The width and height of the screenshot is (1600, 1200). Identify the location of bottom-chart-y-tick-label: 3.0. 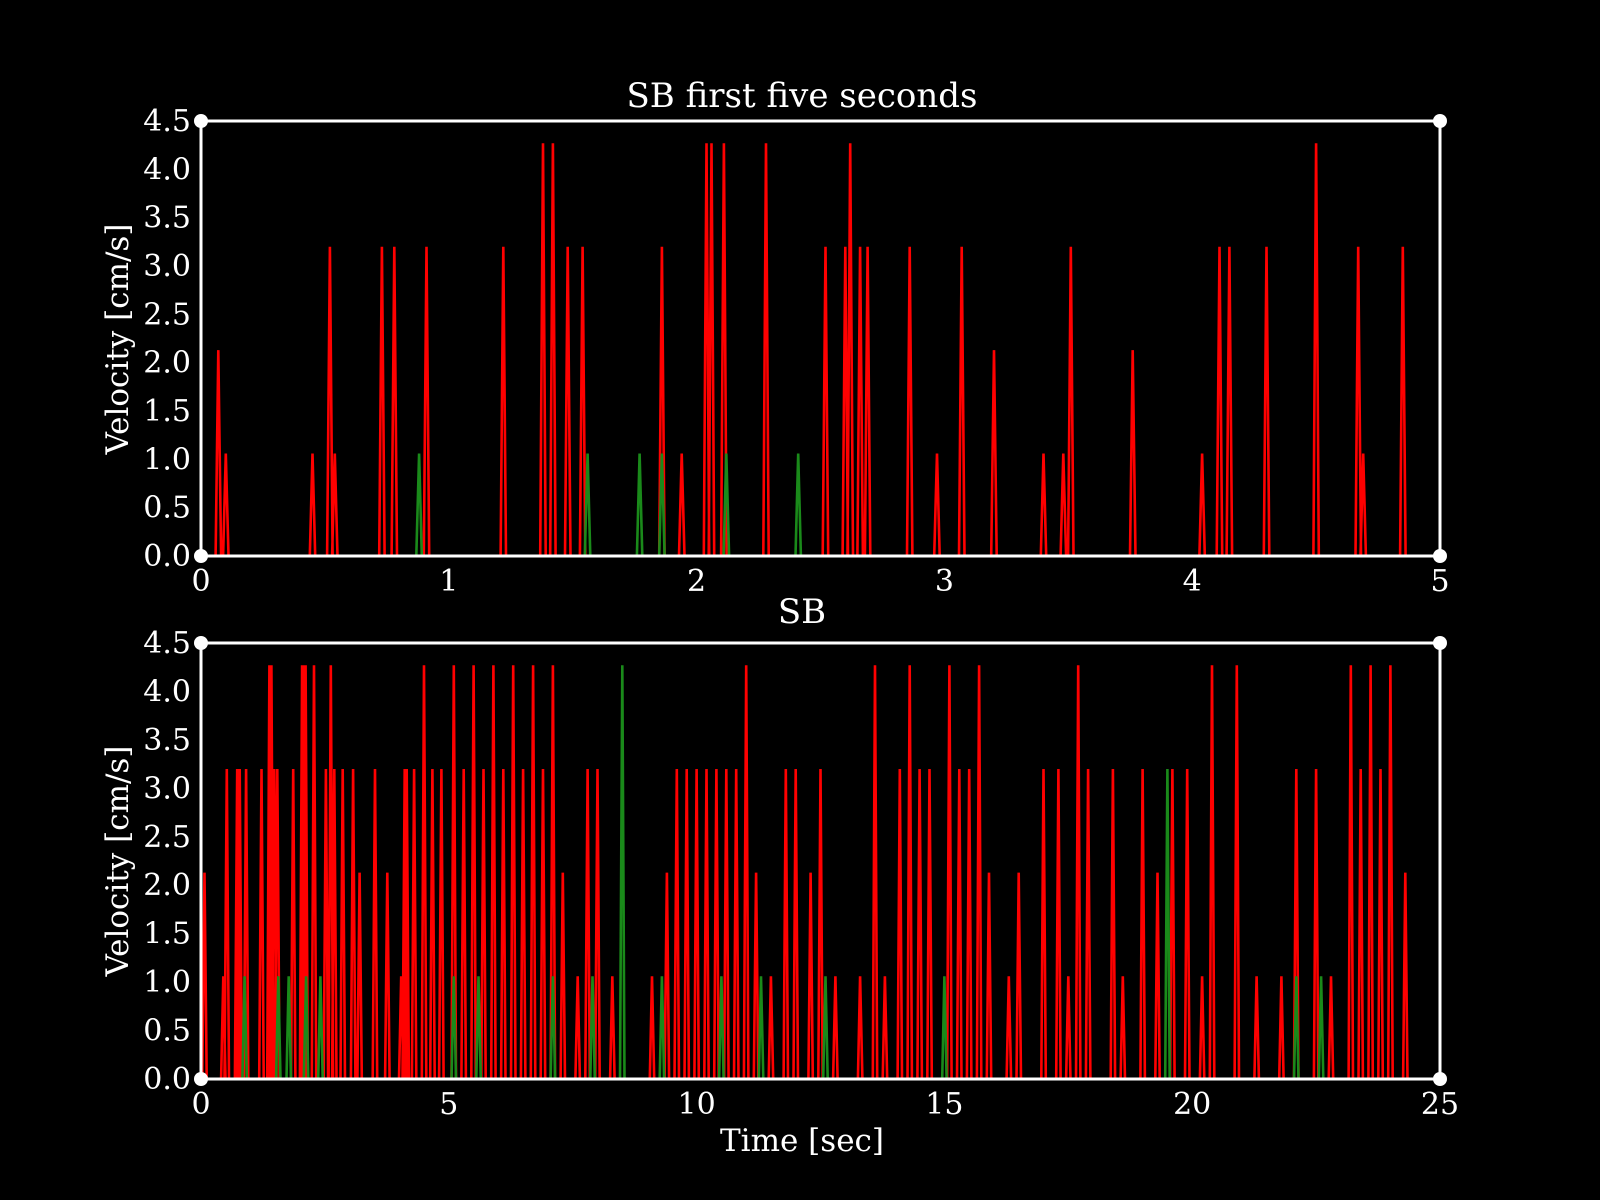
(167, 788).